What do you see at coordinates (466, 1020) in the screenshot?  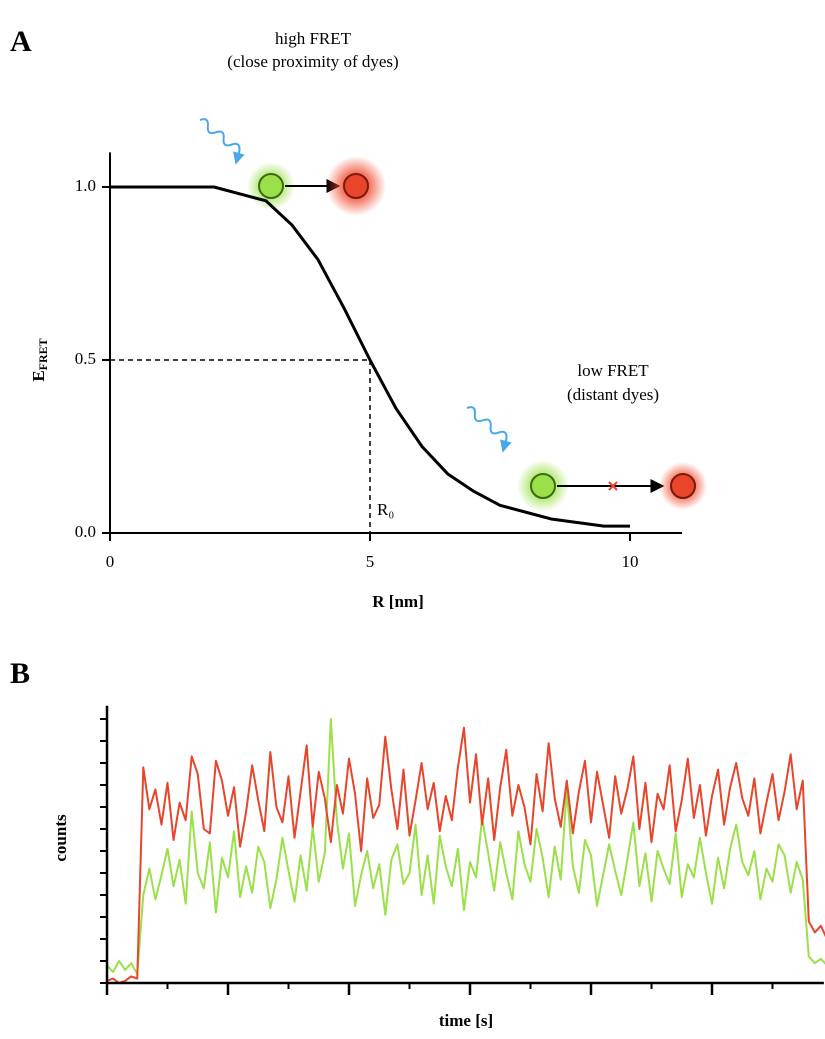 I see `x-axis-label: time [s]` at bounding box center [466, 1020].